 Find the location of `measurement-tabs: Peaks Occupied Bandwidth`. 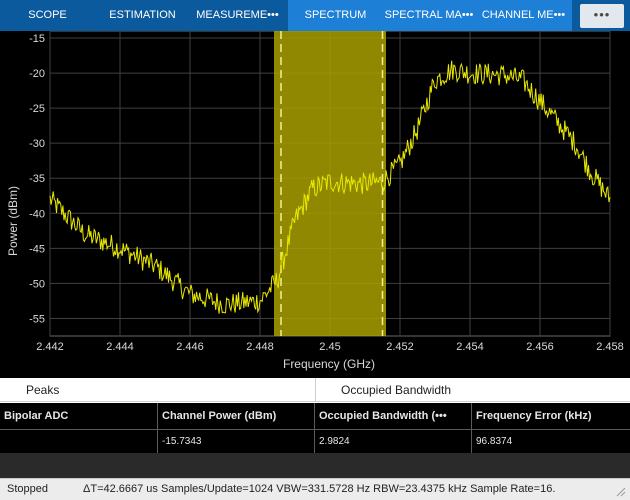

measurement-tabs: Peaks Occupied Bandwidth is located at coordinates (315, 390).